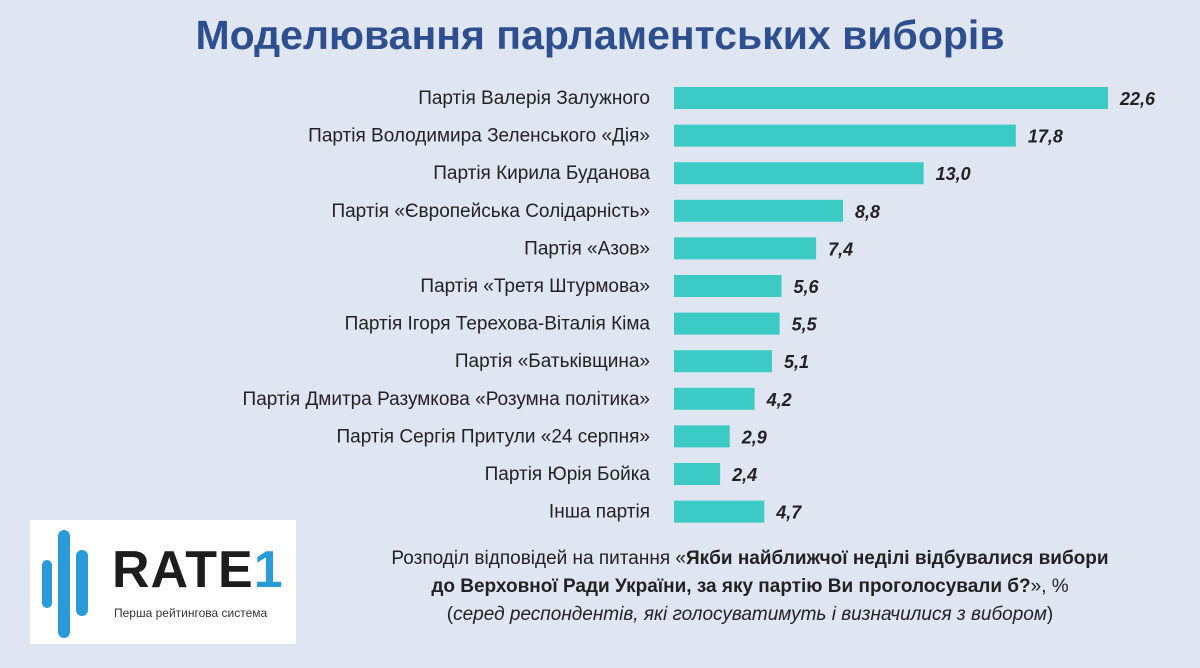 Image resolution: width=1200 pixels, height=668 pixels. I want to click on rate1-logo: RATE1 Перша рейтингова система, so click(163, 582).